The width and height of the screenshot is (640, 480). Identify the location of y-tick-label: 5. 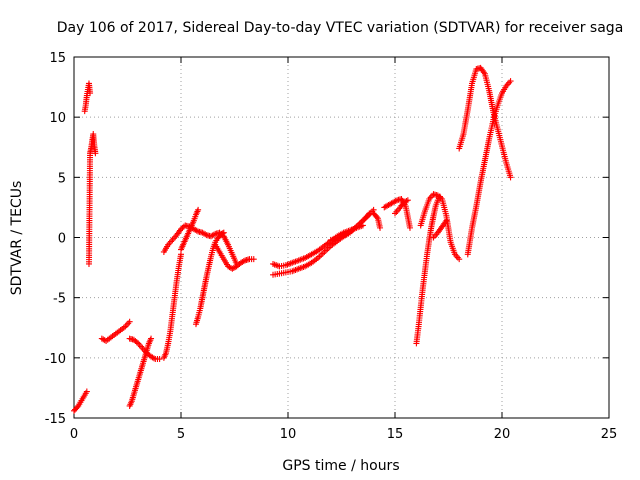
(62, 178).